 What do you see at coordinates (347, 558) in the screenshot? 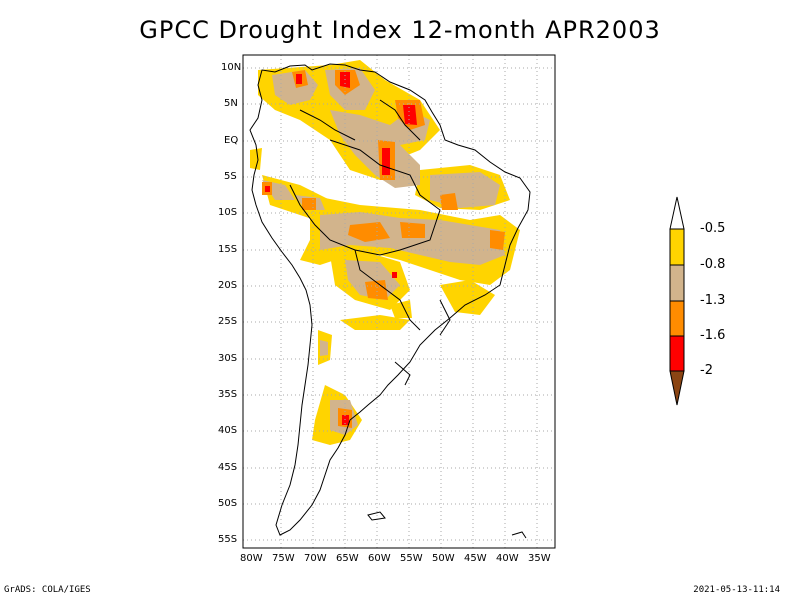
I see `lon-tick: 65W` at bounding box center [347, 558].